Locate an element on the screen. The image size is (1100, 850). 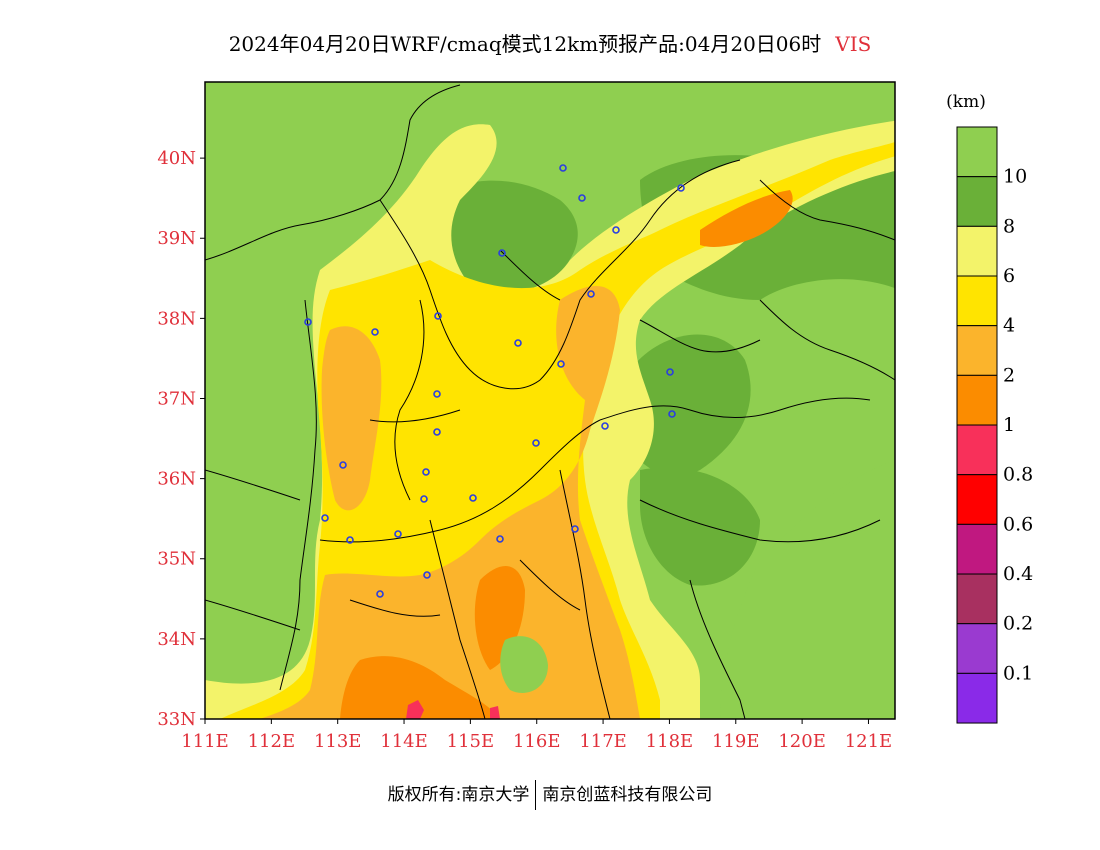
legend: 10 8 6 4 2 1 0.8 0.6 0.4 0.2 0.1 is located at coordinates (994, 425).